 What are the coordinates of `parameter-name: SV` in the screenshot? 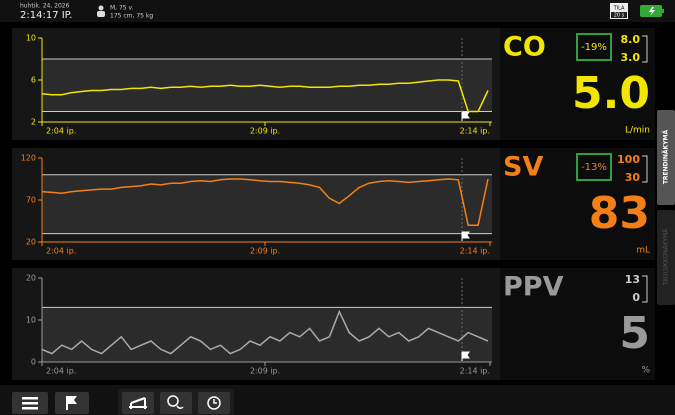 It's located at (523, 167).